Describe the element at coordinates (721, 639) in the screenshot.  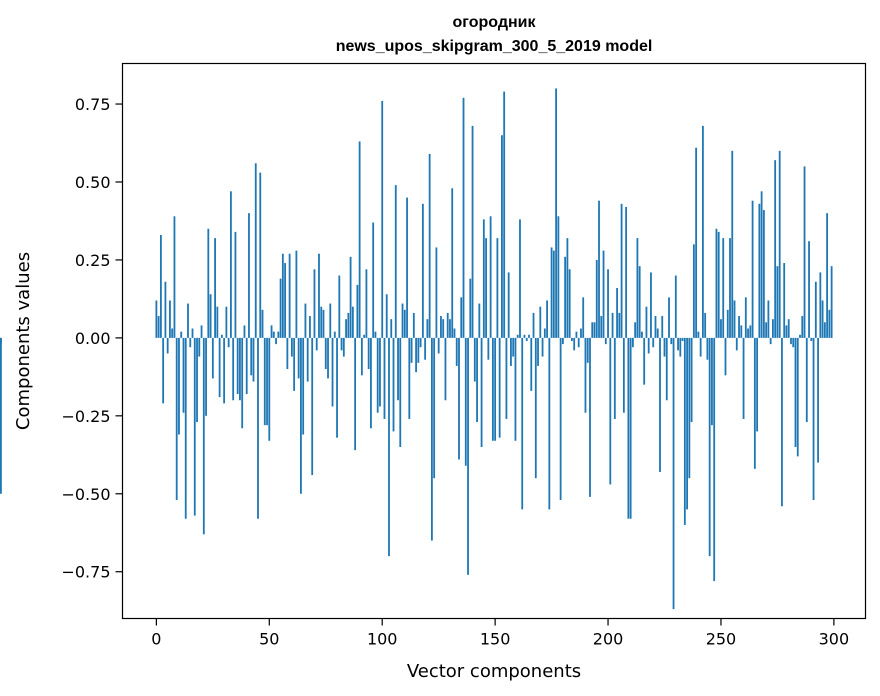
I see `x-tick-label: 250` at that location.